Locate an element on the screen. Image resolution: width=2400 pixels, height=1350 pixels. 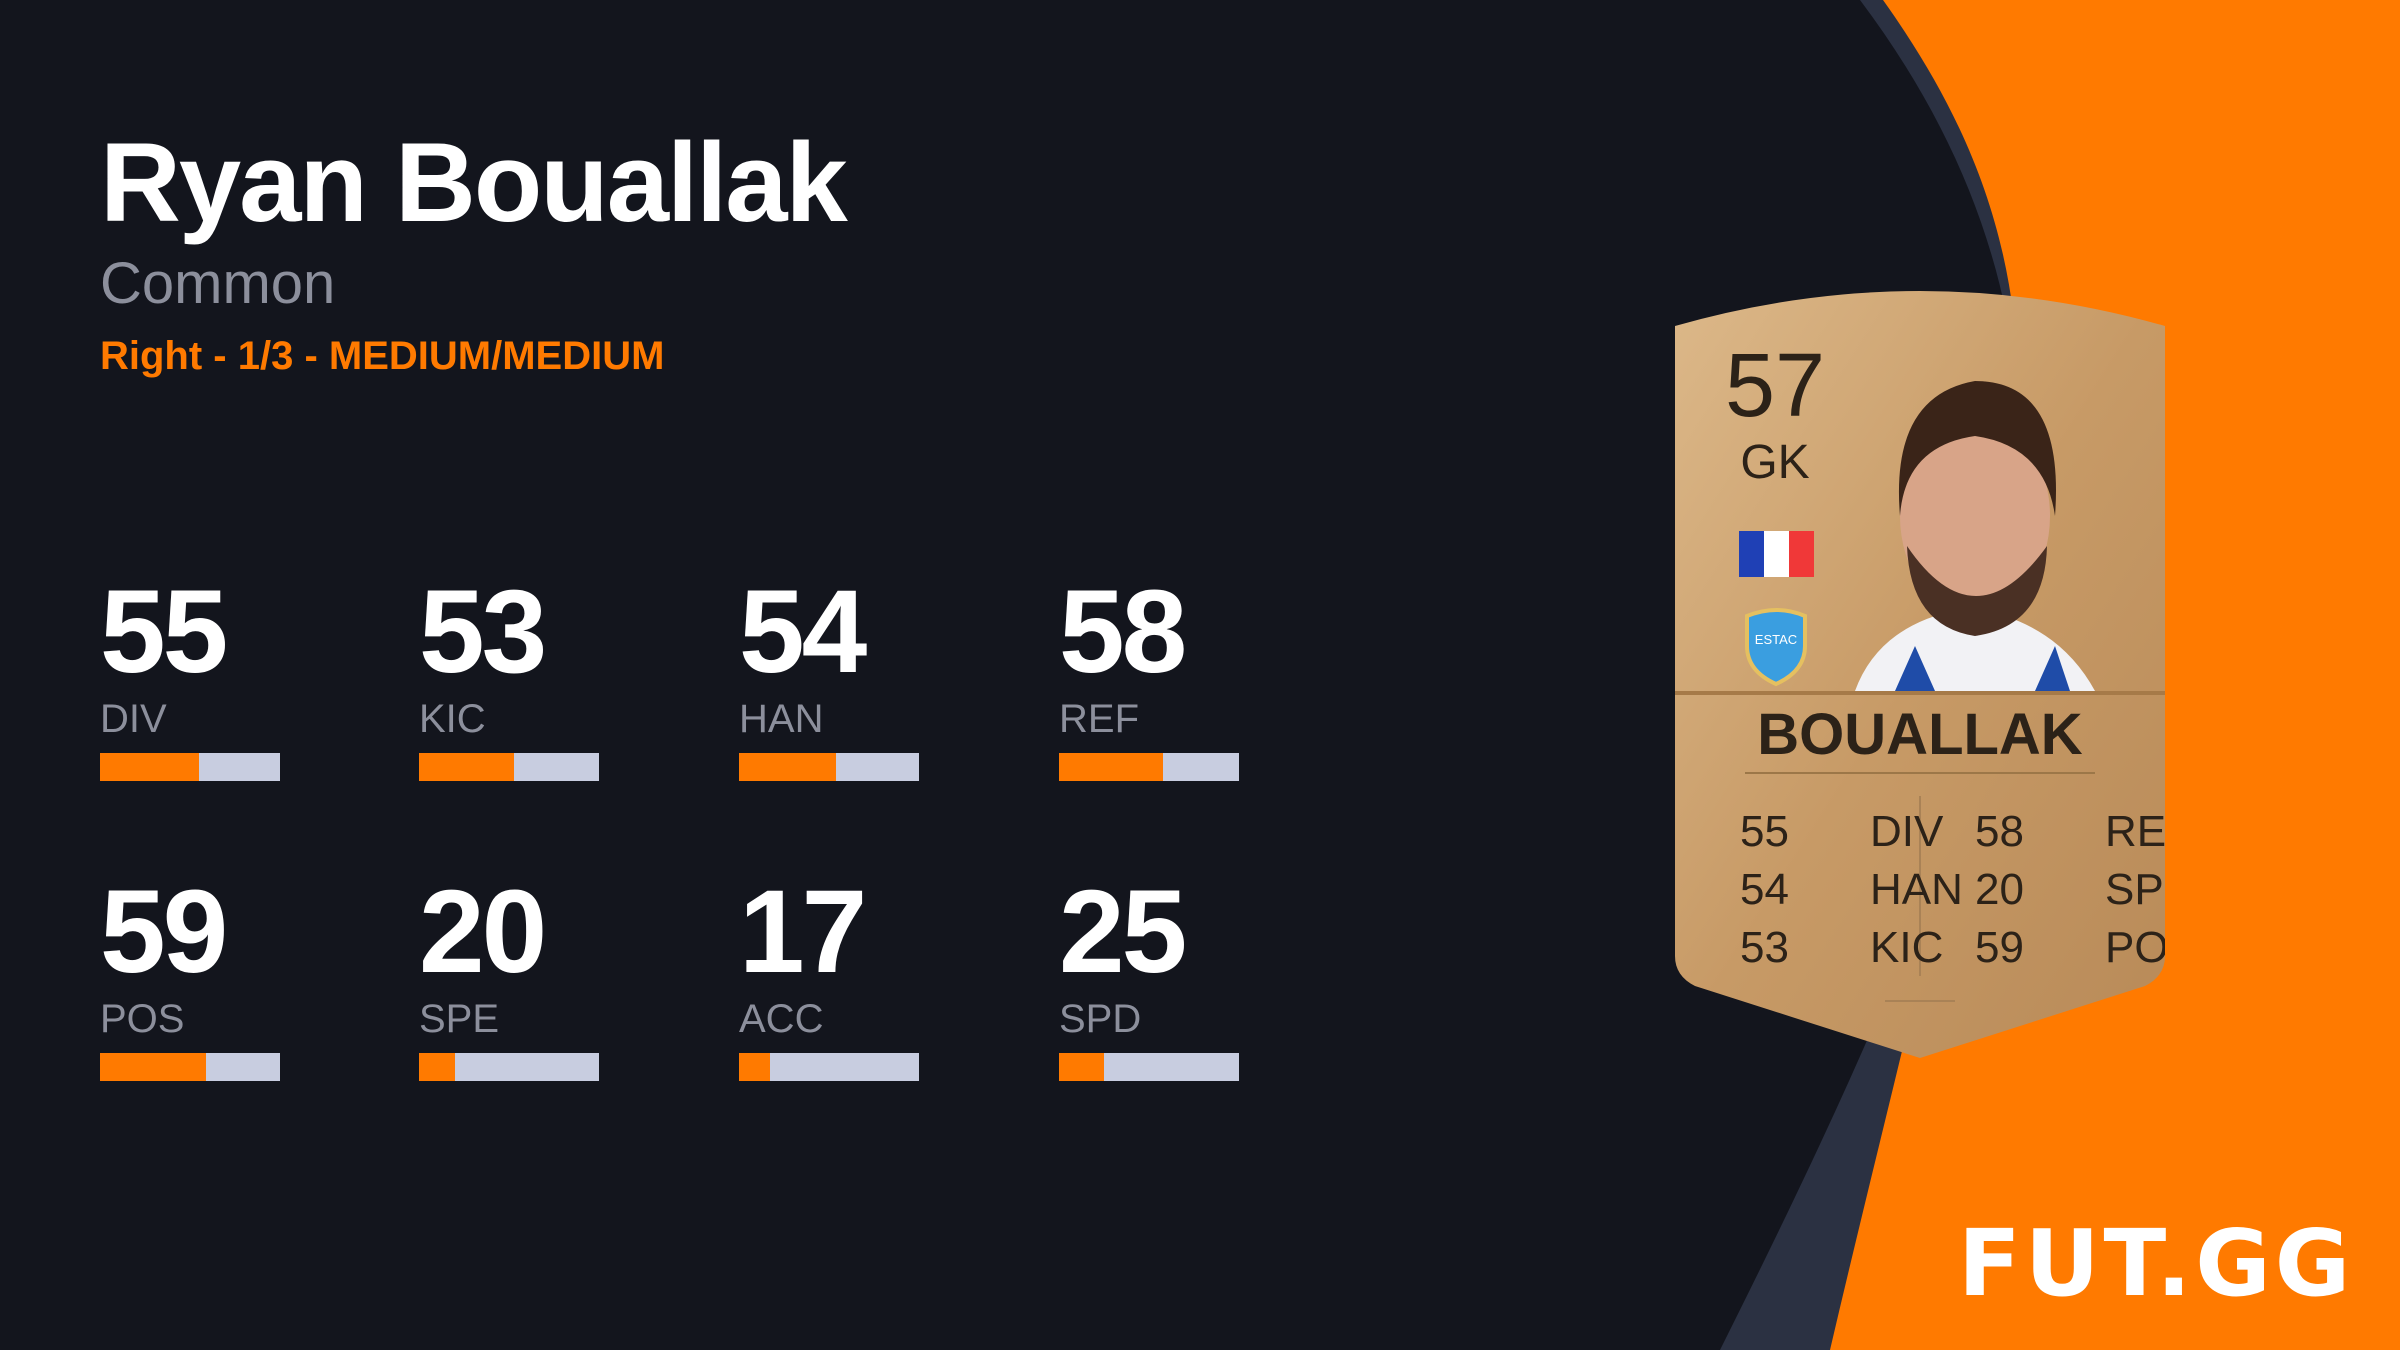
card-stat-label: REF is located at coordinates (2135, 831).